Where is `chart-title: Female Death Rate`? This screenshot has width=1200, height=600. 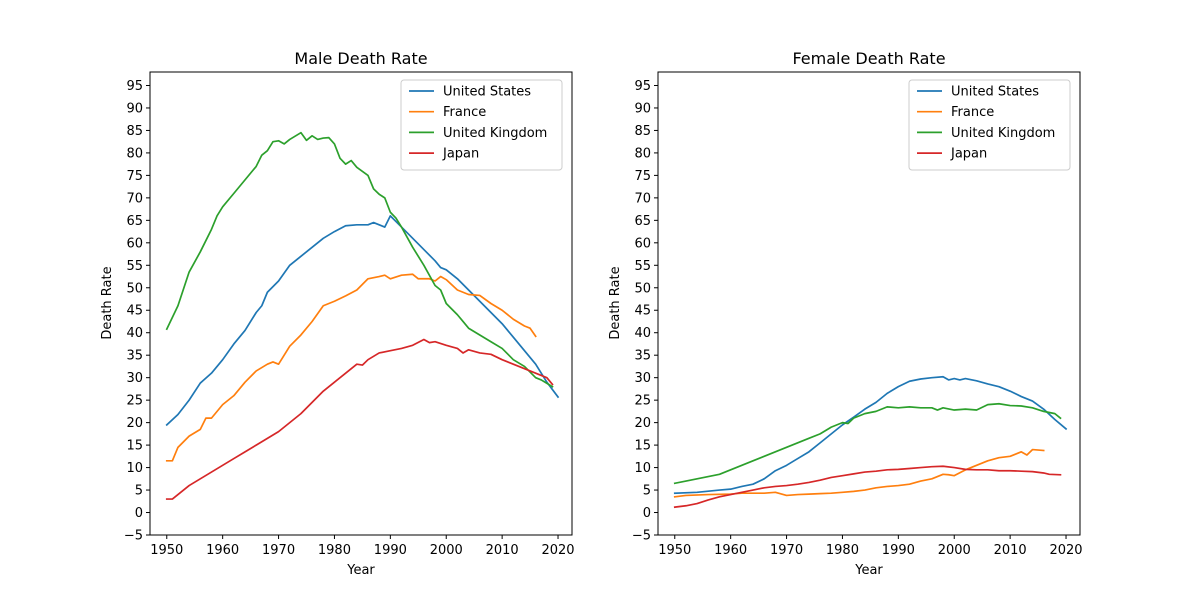 chart-title: Female Death Rate is located at coordinates (868, 58).